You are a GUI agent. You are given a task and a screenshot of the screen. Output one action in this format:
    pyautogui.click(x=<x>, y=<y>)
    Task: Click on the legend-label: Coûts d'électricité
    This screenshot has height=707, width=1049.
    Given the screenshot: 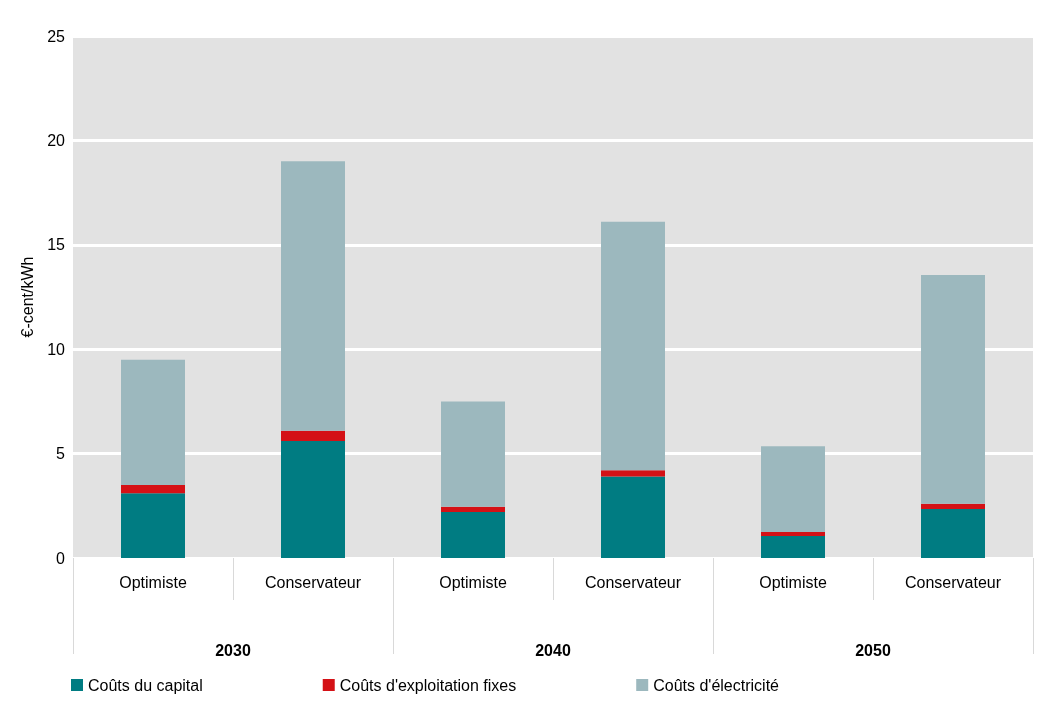 What is the action you would take?
    pyautogui.click(x=716, y=685)
    